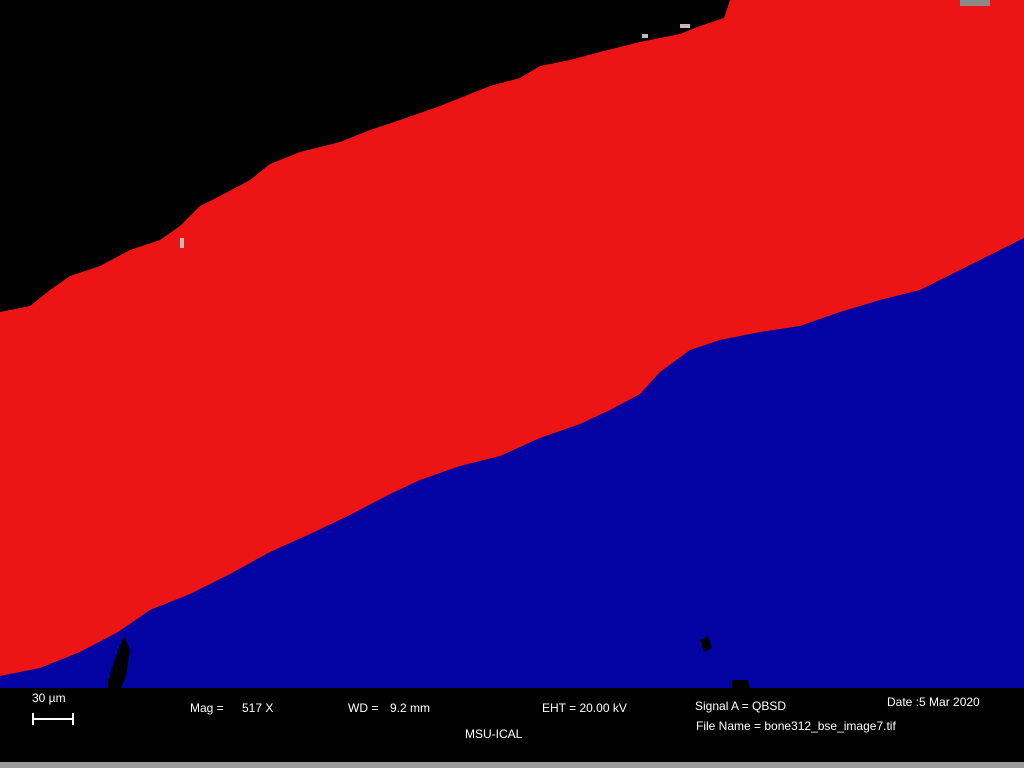 This screenshot has width=1024, height=768. Describe the element at coordinates (258, 708) in the screenshot. I see `magnification-value: 517 X` at that location.